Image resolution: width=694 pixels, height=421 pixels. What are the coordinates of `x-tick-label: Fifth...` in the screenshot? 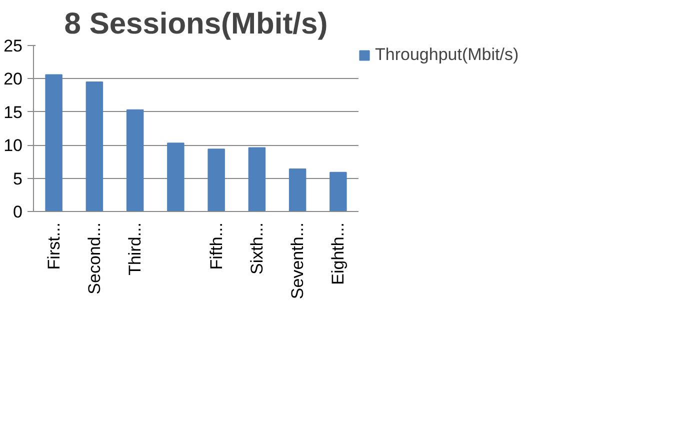 It's located at (216, 246).